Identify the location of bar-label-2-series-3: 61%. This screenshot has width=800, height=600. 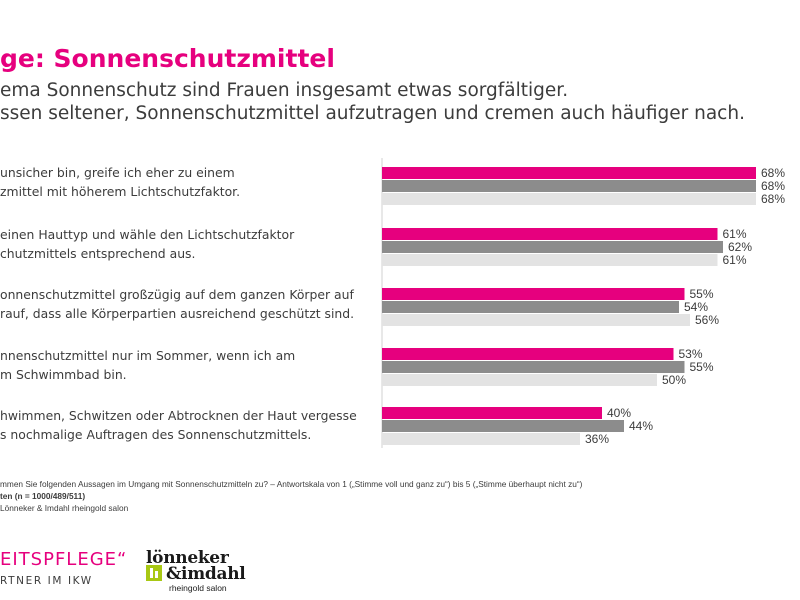
(735, 260).